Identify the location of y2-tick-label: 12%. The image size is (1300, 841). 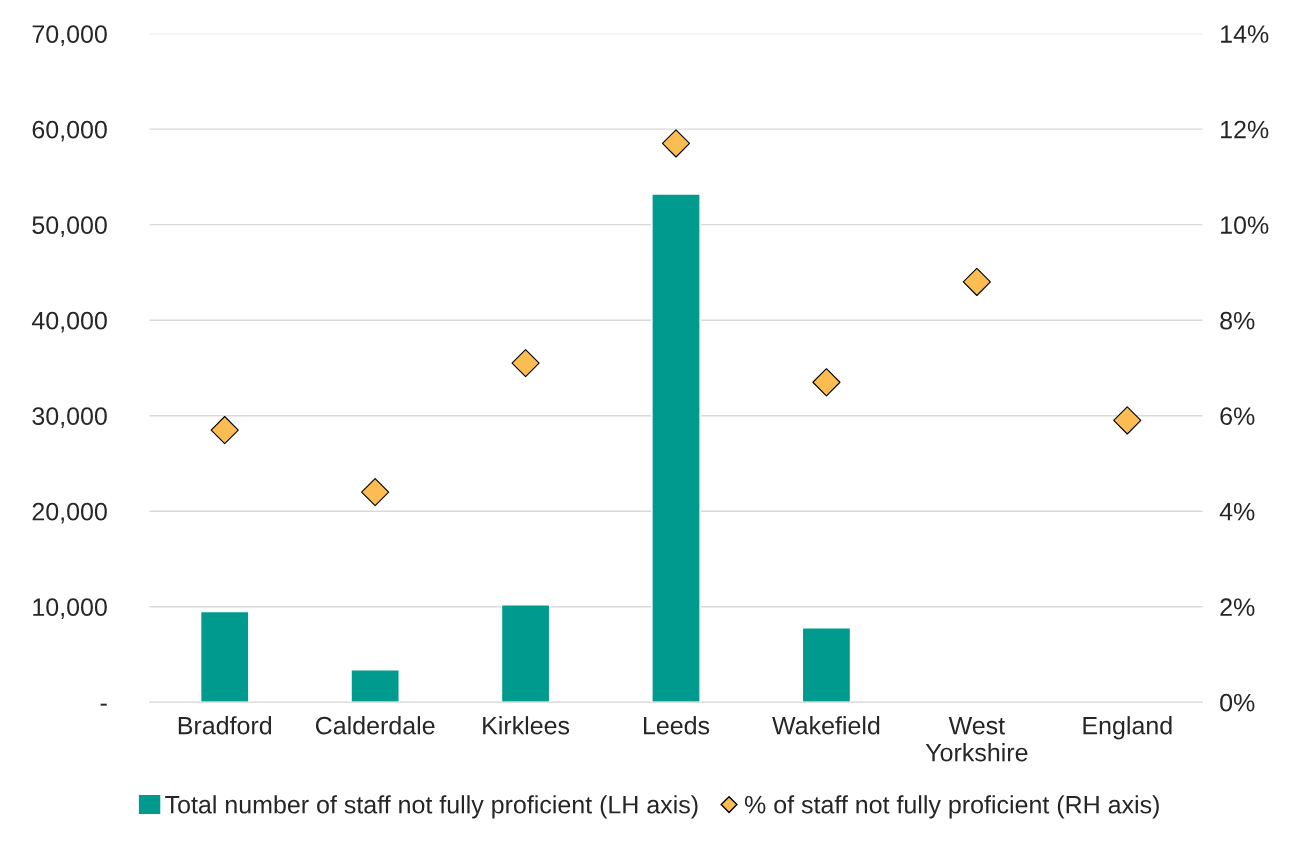
(1245, 129).